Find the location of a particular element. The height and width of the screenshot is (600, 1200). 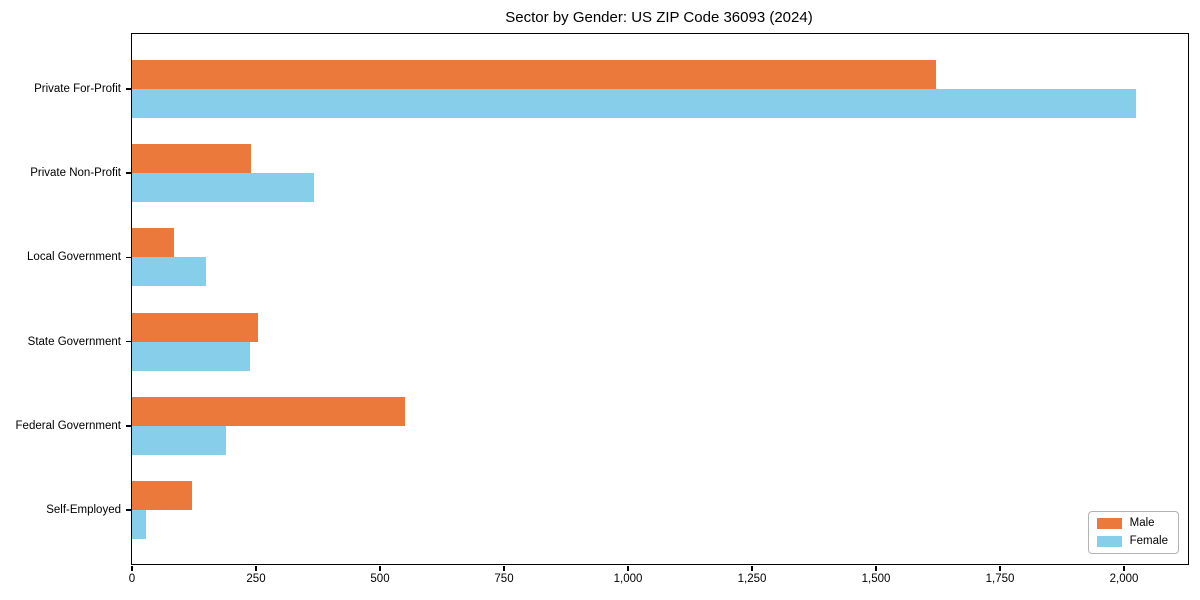

x-tick-label: 1,250 is located at coordinates (752, 579).